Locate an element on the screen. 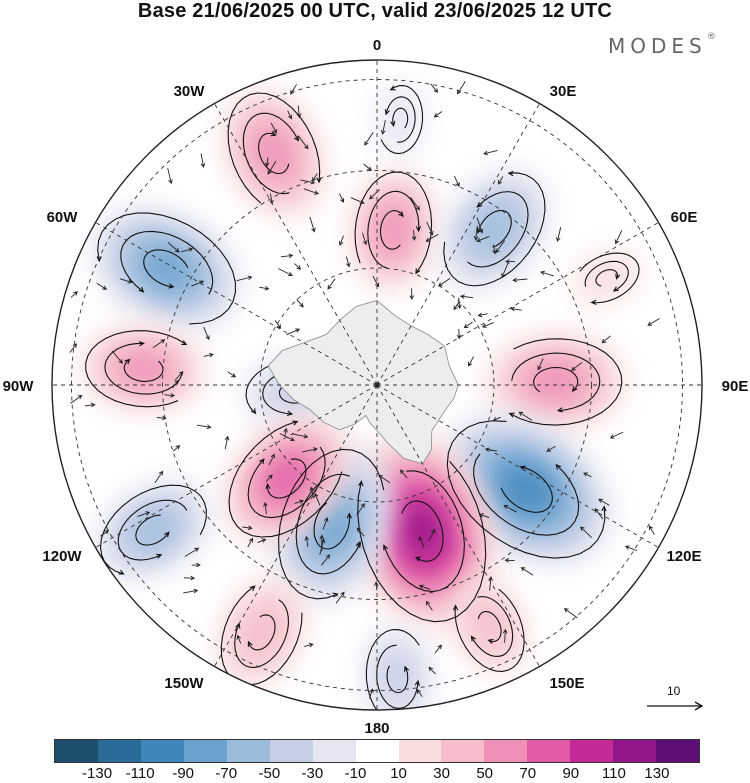  longitude-label: 30W is located at coordinates (190, 91).